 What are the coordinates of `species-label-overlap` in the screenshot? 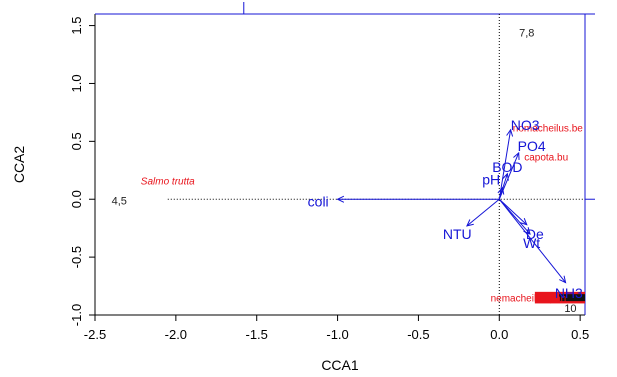 It's located at (572, 298).